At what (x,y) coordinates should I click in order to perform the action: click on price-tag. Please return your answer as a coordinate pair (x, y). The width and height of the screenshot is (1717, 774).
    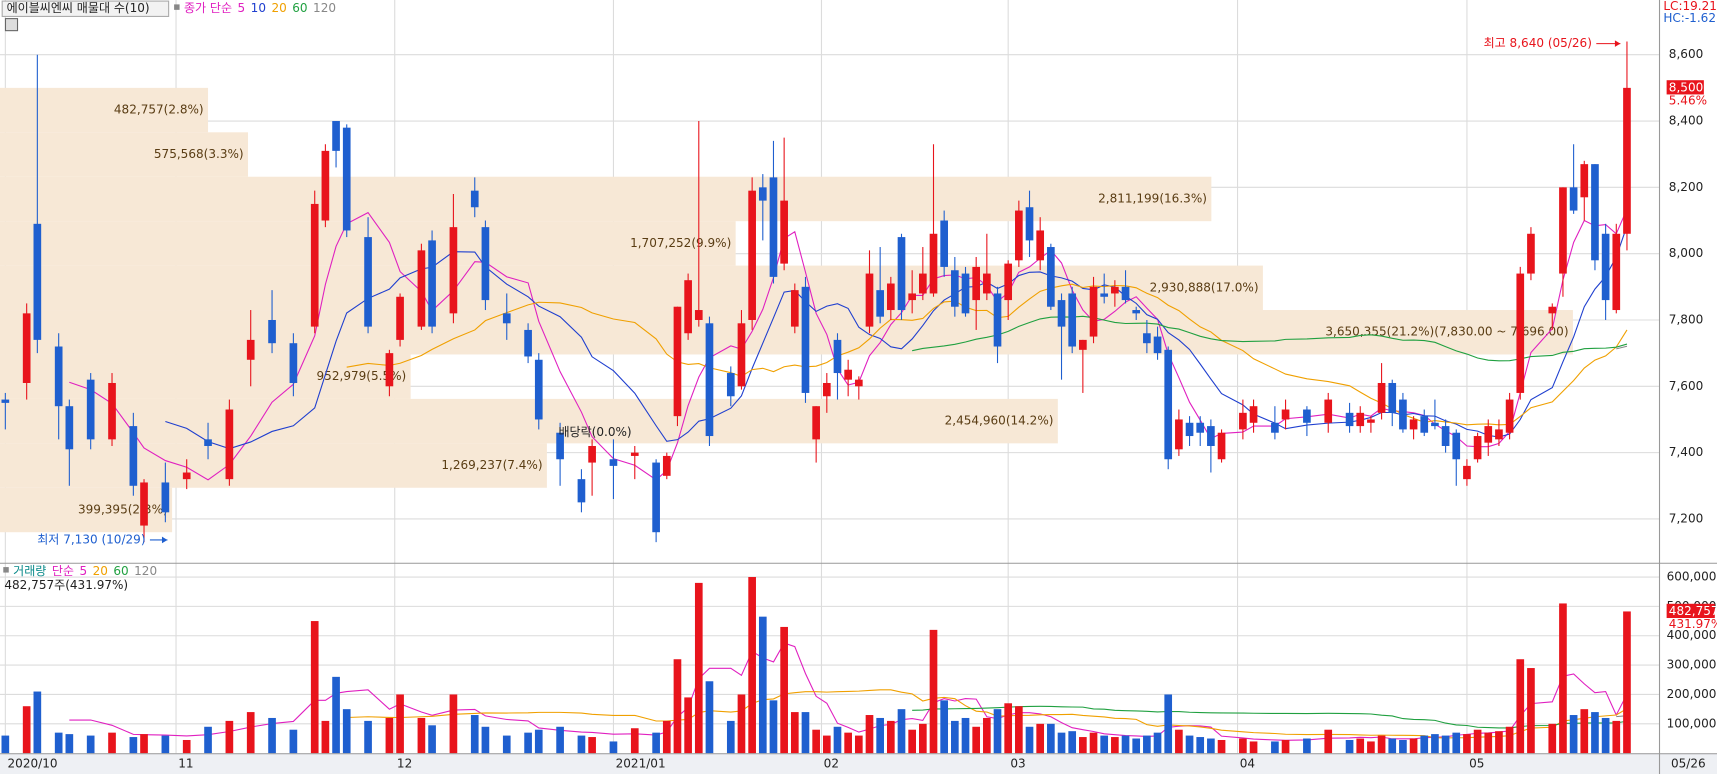
    Looking at the image, I should click on (1685, 87).